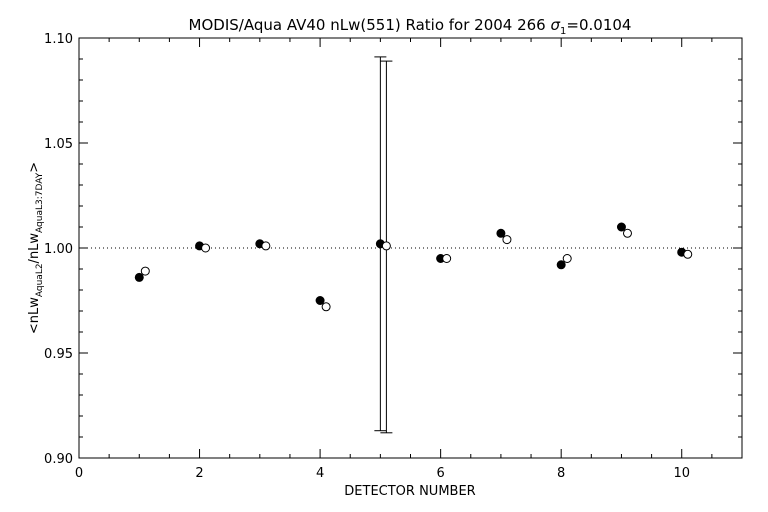 Image resolution: width=768 pixels, height=512 pixels. What do you see at coordinates (681, 473) in the screenshot?
I see `x-tick-label: 10` at bounding box center [681, 473].